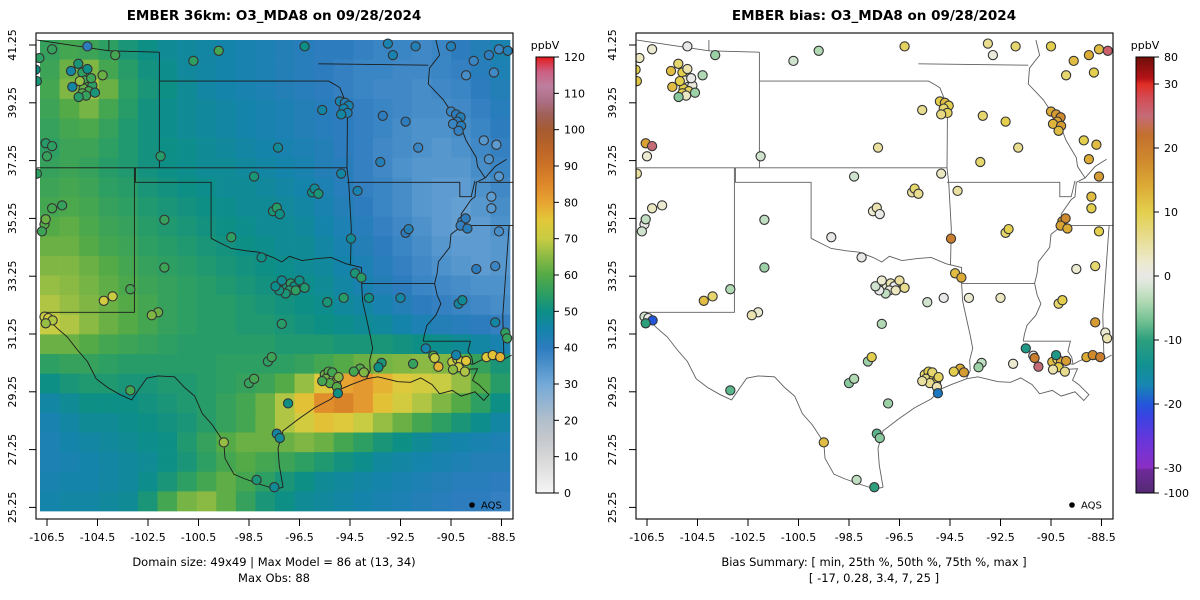 Image resolution: width=1200 pixels, height=600 pixels. Describe the element at coordinates (545, 45) in the screenshot. I see `left-colorbar-unit: ppbV` at that location.